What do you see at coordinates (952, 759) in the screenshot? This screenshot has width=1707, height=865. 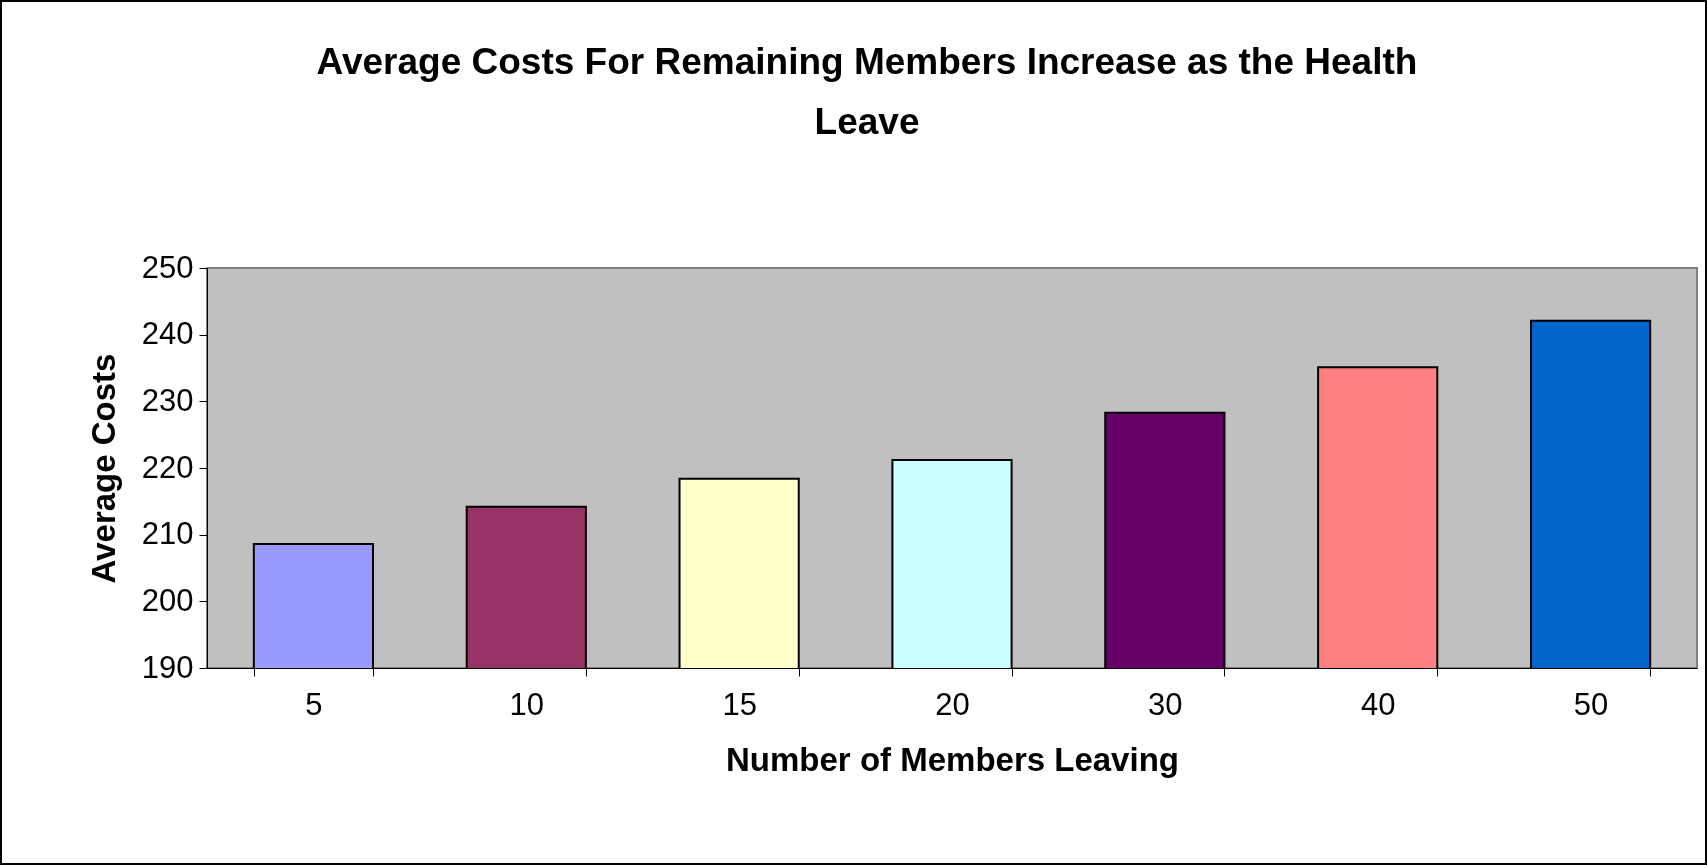 I see `x-axis-title: Number of Members Leaving` at bounding box center [952, 759].